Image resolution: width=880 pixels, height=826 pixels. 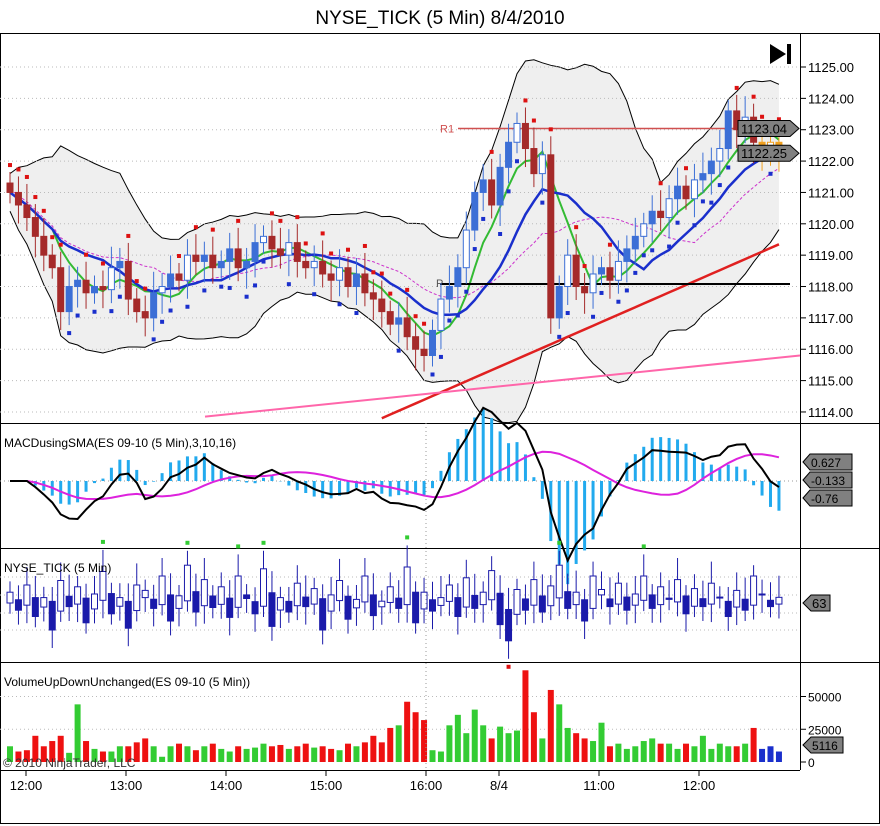 What do you see at coordinates (57, 568) in the screenshot?
I see `tick-title: NYSE_TICK (5 Min)` at bounding box center [57, 568].